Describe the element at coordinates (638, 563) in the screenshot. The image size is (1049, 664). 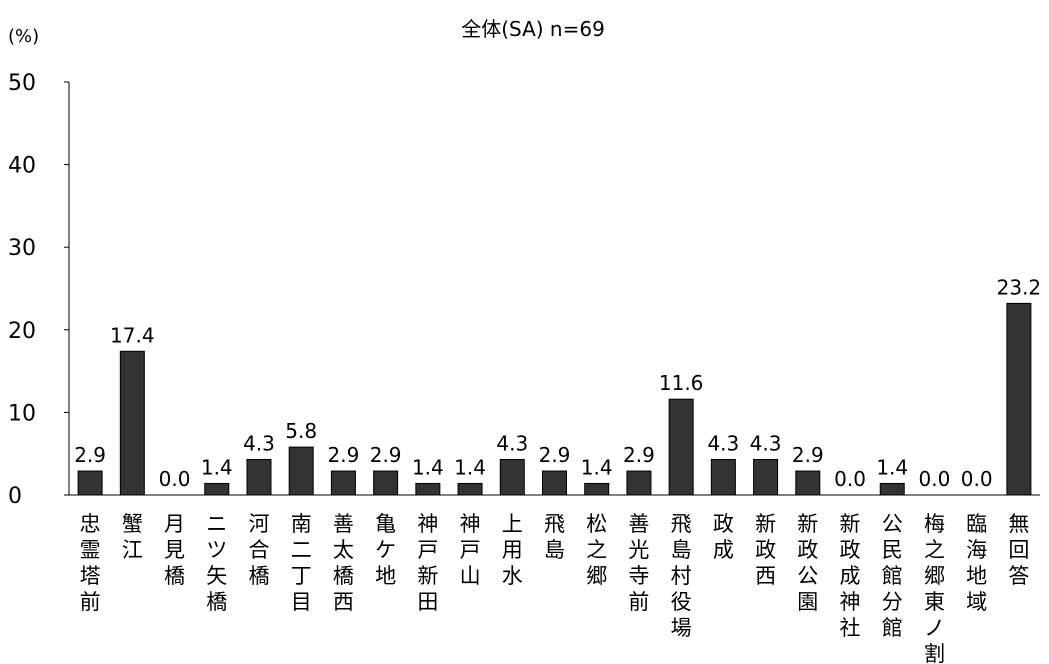
I see `category-label: 善光寺前` at that location.